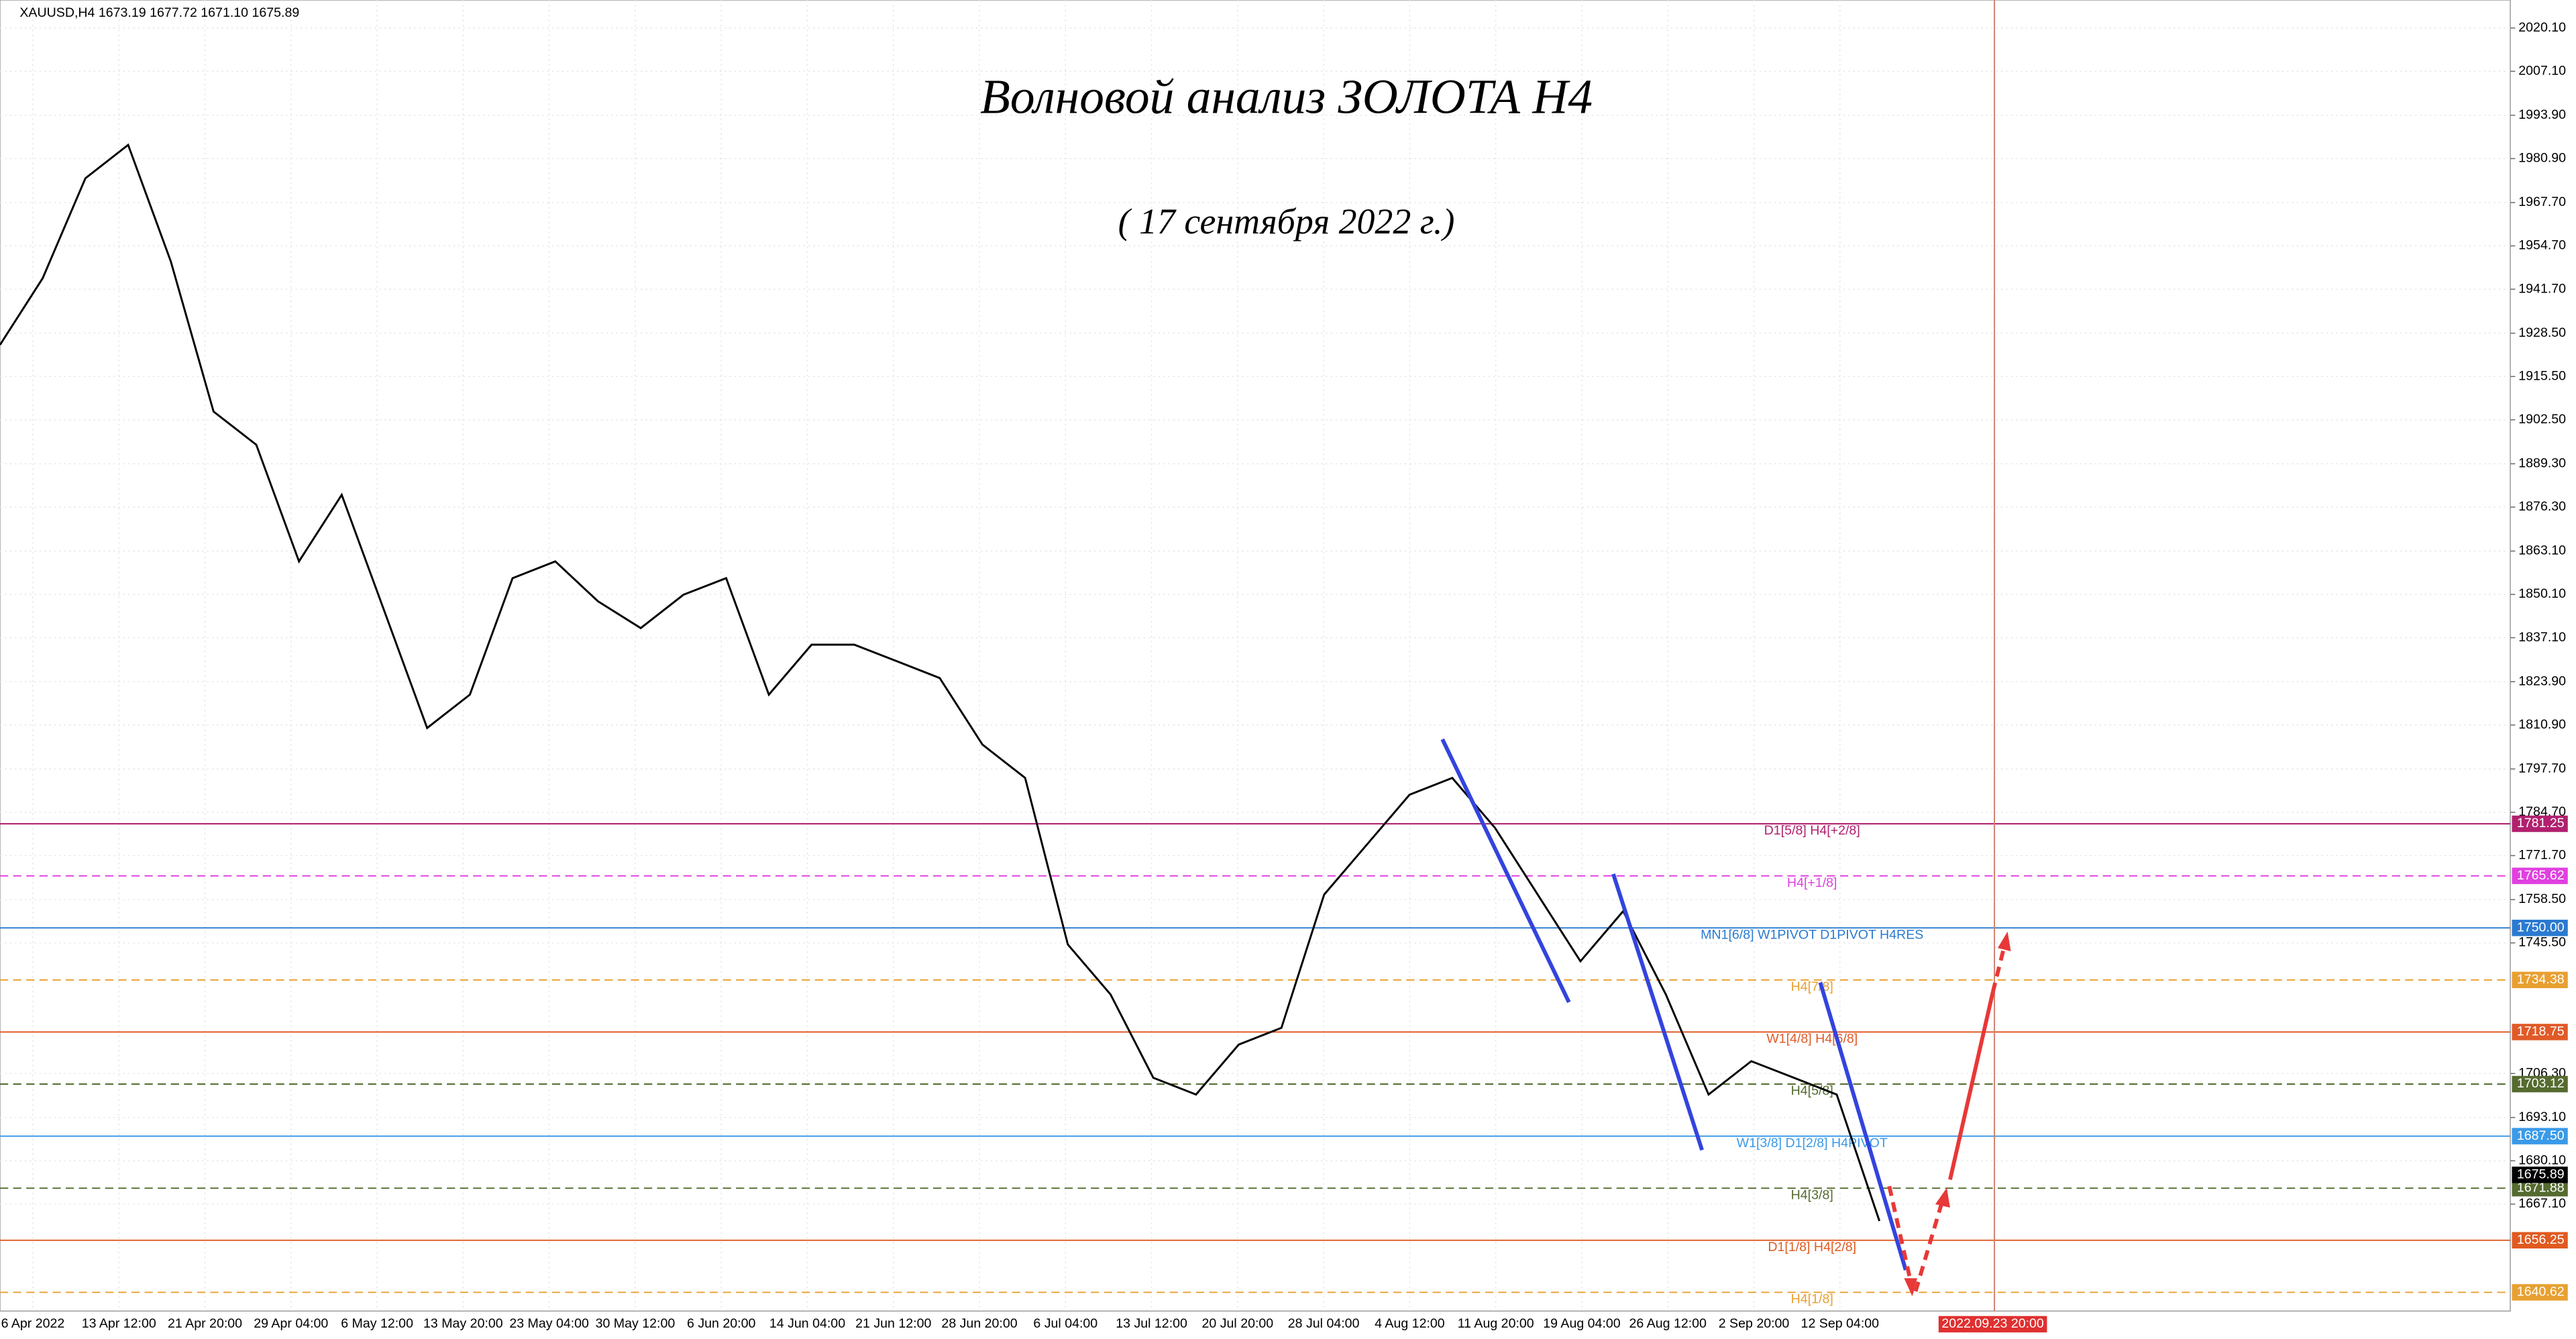 Image resolution: width=2576 pixels, height=1339 pixels. I want to click on y-tick-label: 1771.70, so click(2542, 855).